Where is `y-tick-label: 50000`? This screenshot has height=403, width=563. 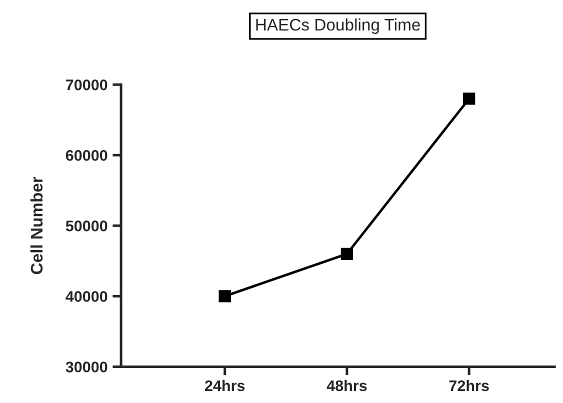
y-tick-label: 50000 is located at coordinates (87, 226).